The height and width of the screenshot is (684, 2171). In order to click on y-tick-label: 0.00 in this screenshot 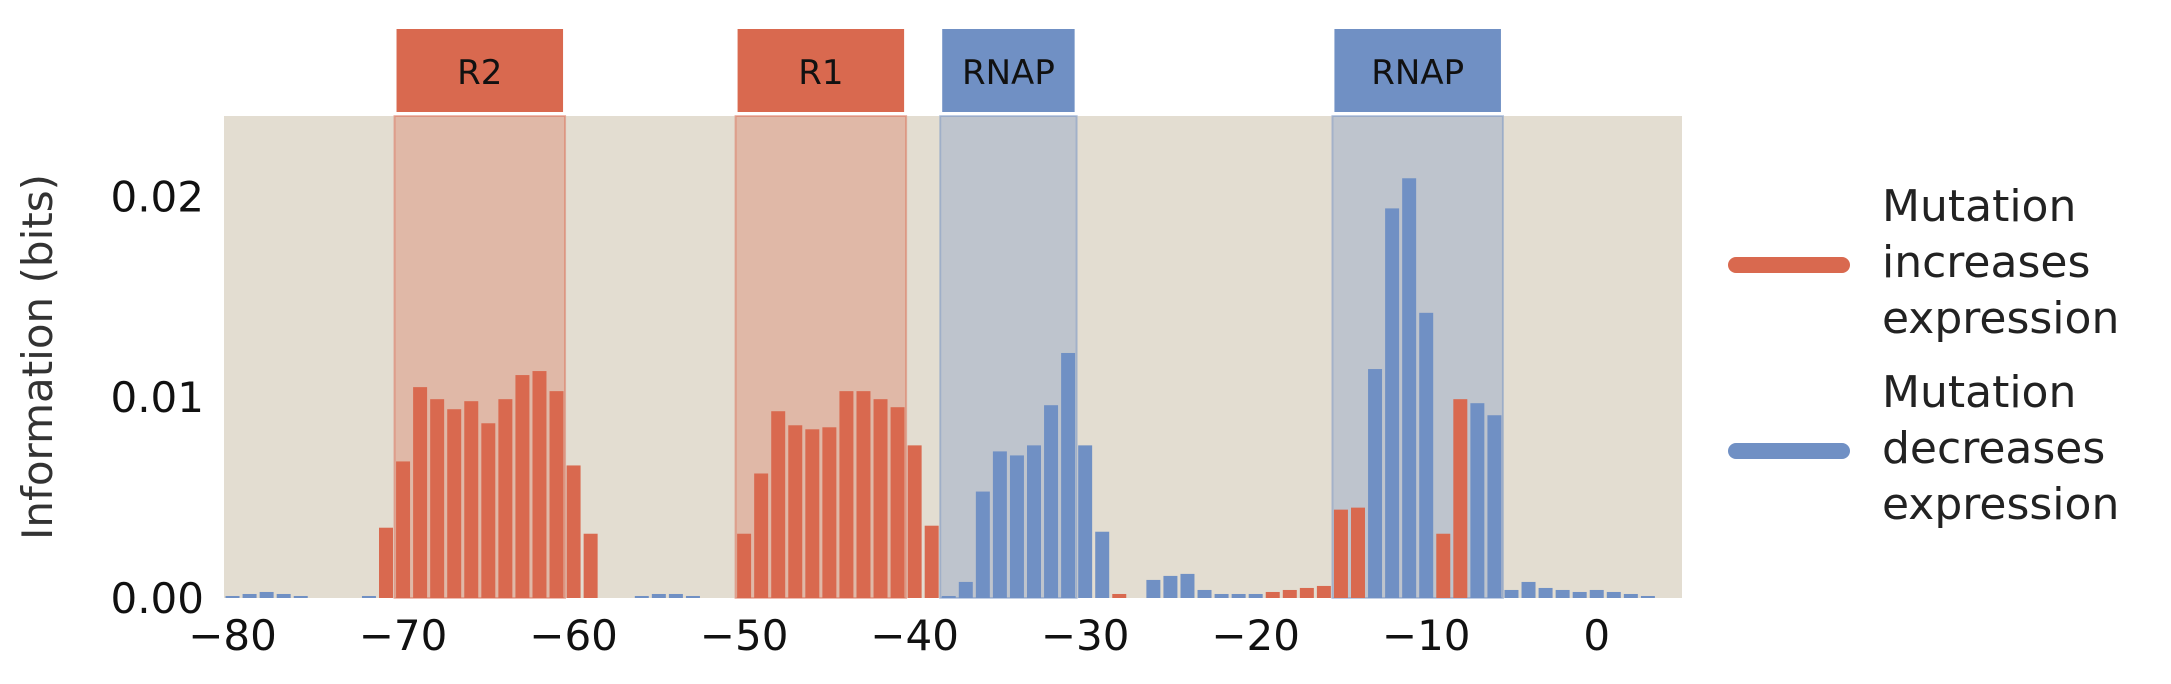, I will do `click(157, 598)`.